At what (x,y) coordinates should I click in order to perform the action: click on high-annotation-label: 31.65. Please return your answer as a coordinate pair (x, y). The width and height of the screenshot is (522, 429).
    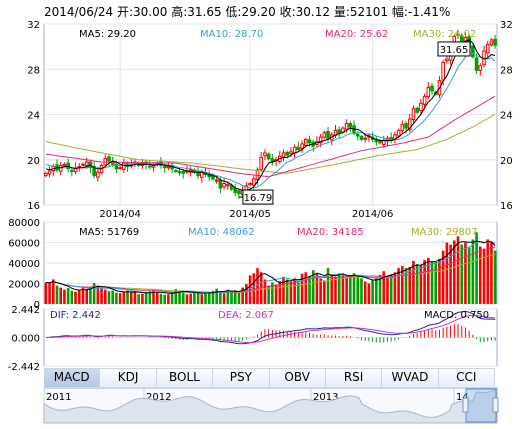
    Looking at the image, I should click on (454, 50).